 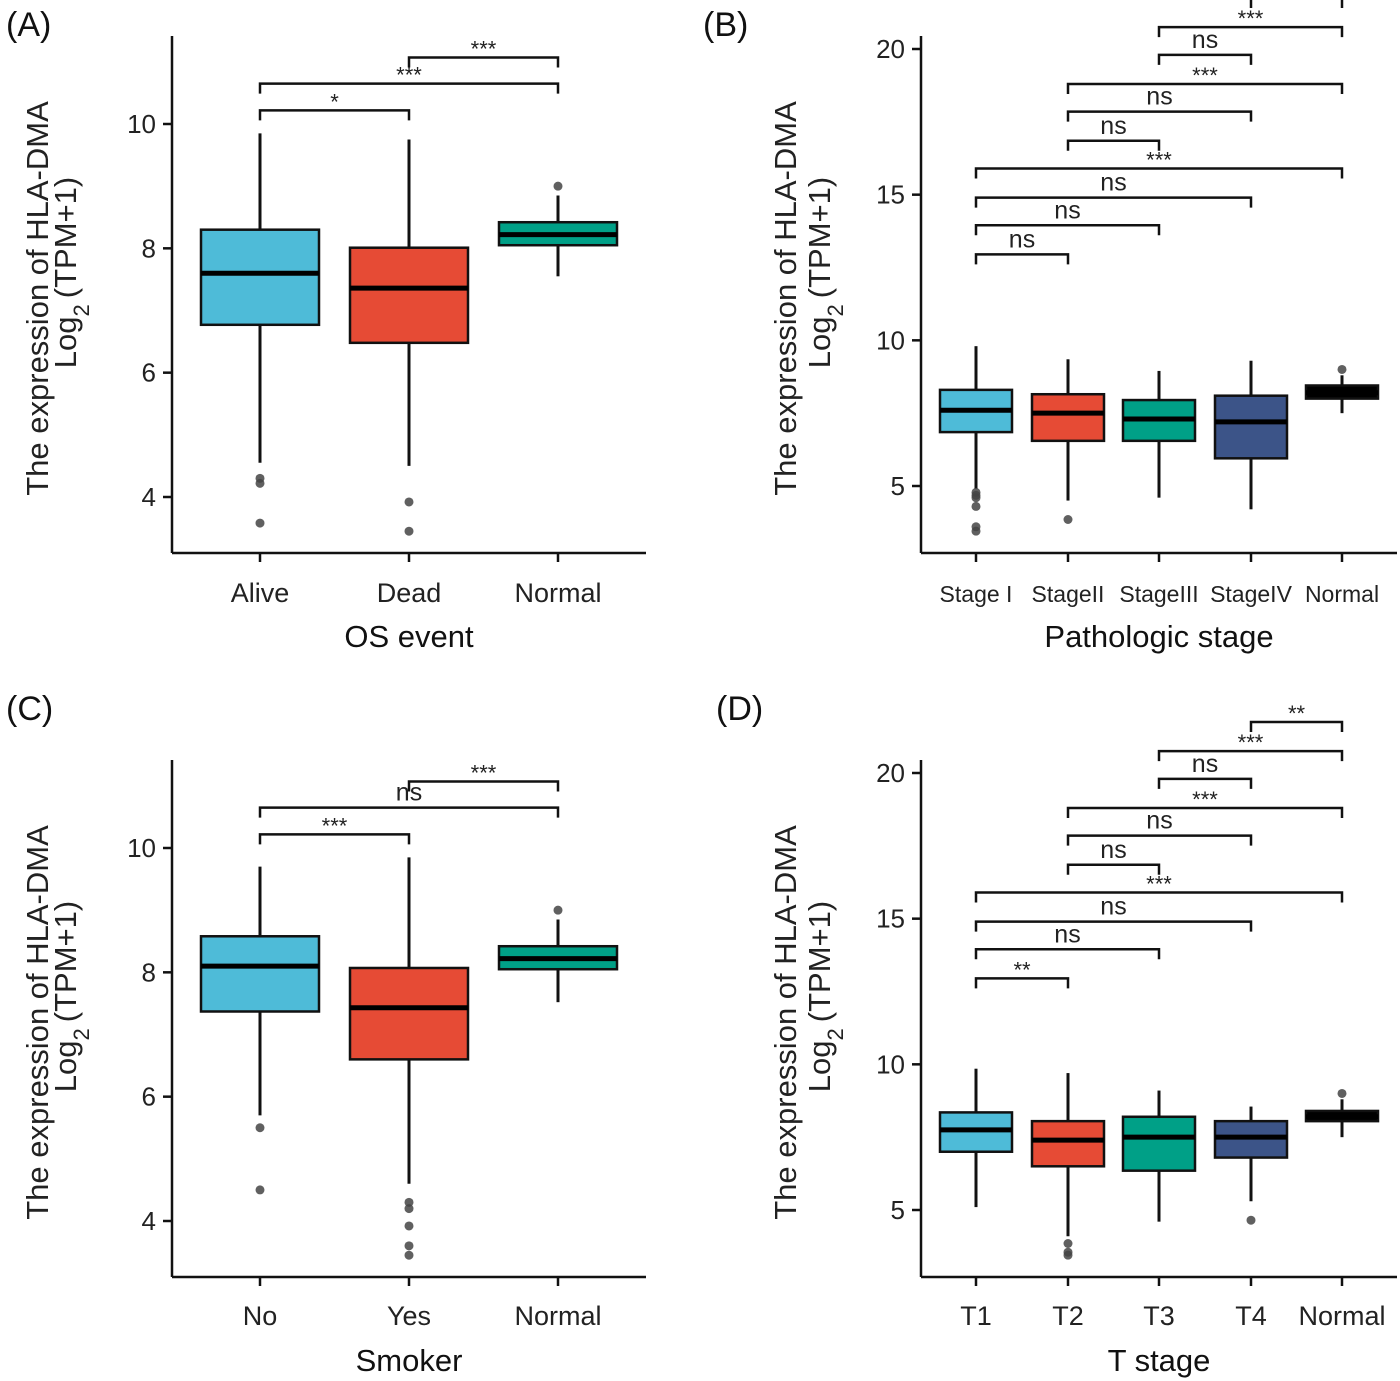 What do you see at coordinates (976, 1199) in the screenshot?
I see `panel-d-box-0: T1` at bounding box center [976, 1199].